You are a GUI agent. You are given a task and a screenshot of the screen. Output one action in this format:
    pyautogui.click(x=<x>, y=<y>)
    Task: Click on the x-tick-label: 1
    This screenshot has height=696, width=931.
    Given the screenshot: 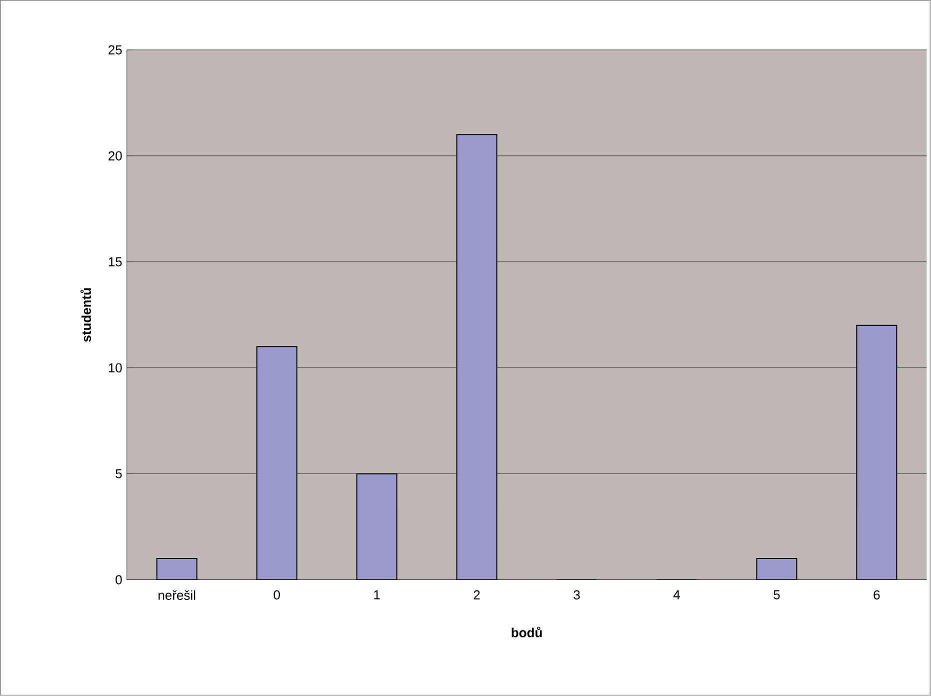 What is the action you would take?
    pyautogui.click(x=377, y=595)
    